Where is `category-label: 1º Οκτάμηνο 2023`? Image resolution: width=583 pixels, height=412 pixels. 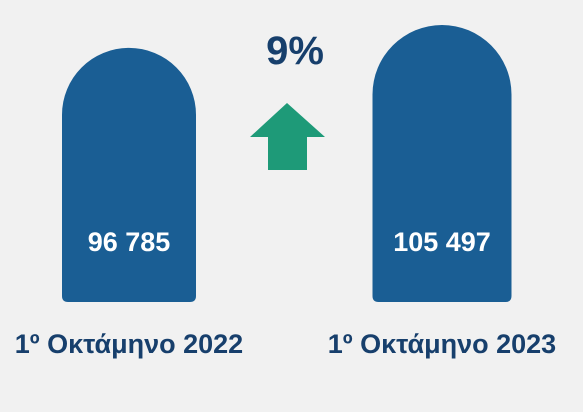
category-label: 1º Οκτάμηνο 2023 is located at coordinates (442, 344).